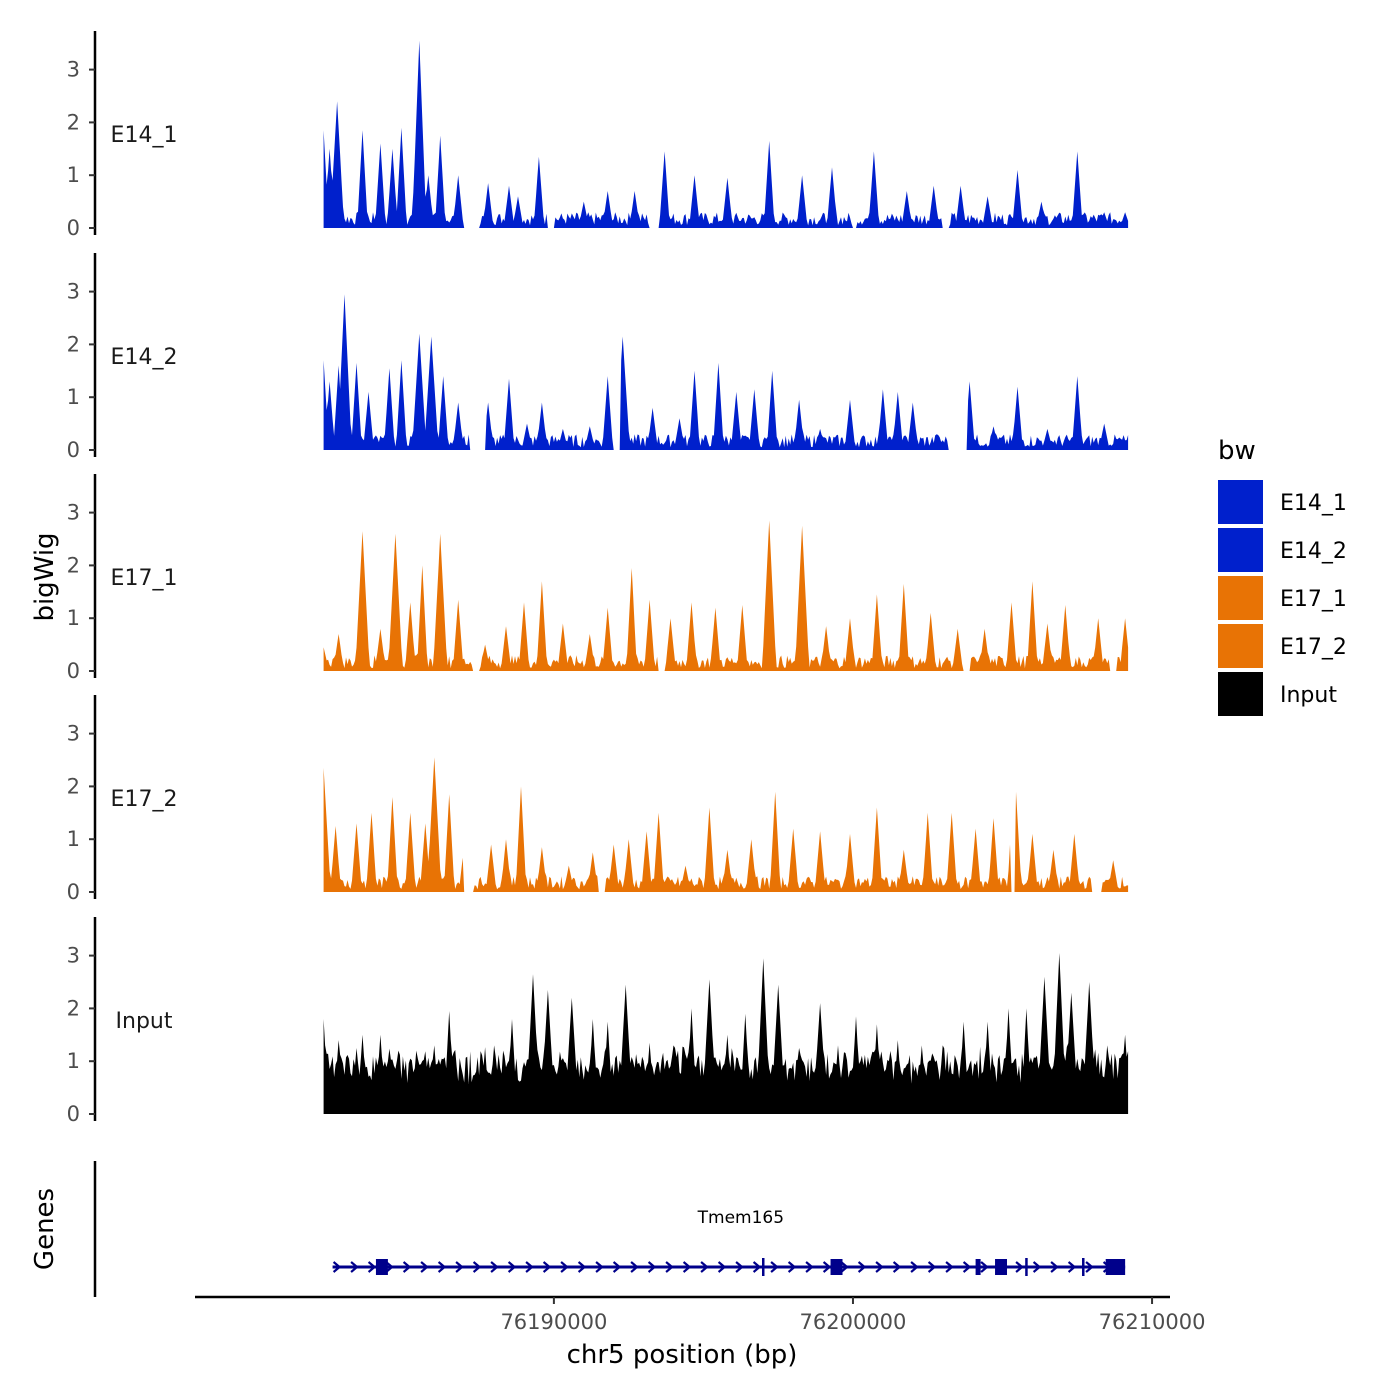  Describe the element at coordinates (740, 1218) in the screenshot. I see `gene-name-label: Tmem165` at that location.